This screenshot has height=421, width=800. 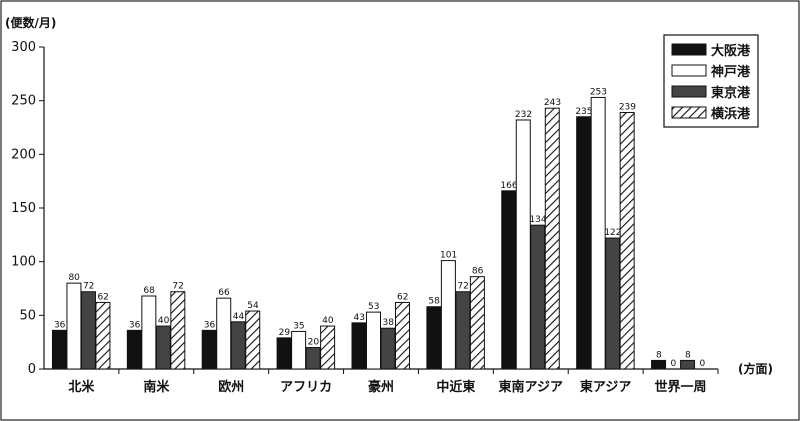 What do you see at coordinates (523, 115) in the screenshot?
I see `data-label: 232` at bounding box center [523, 115].